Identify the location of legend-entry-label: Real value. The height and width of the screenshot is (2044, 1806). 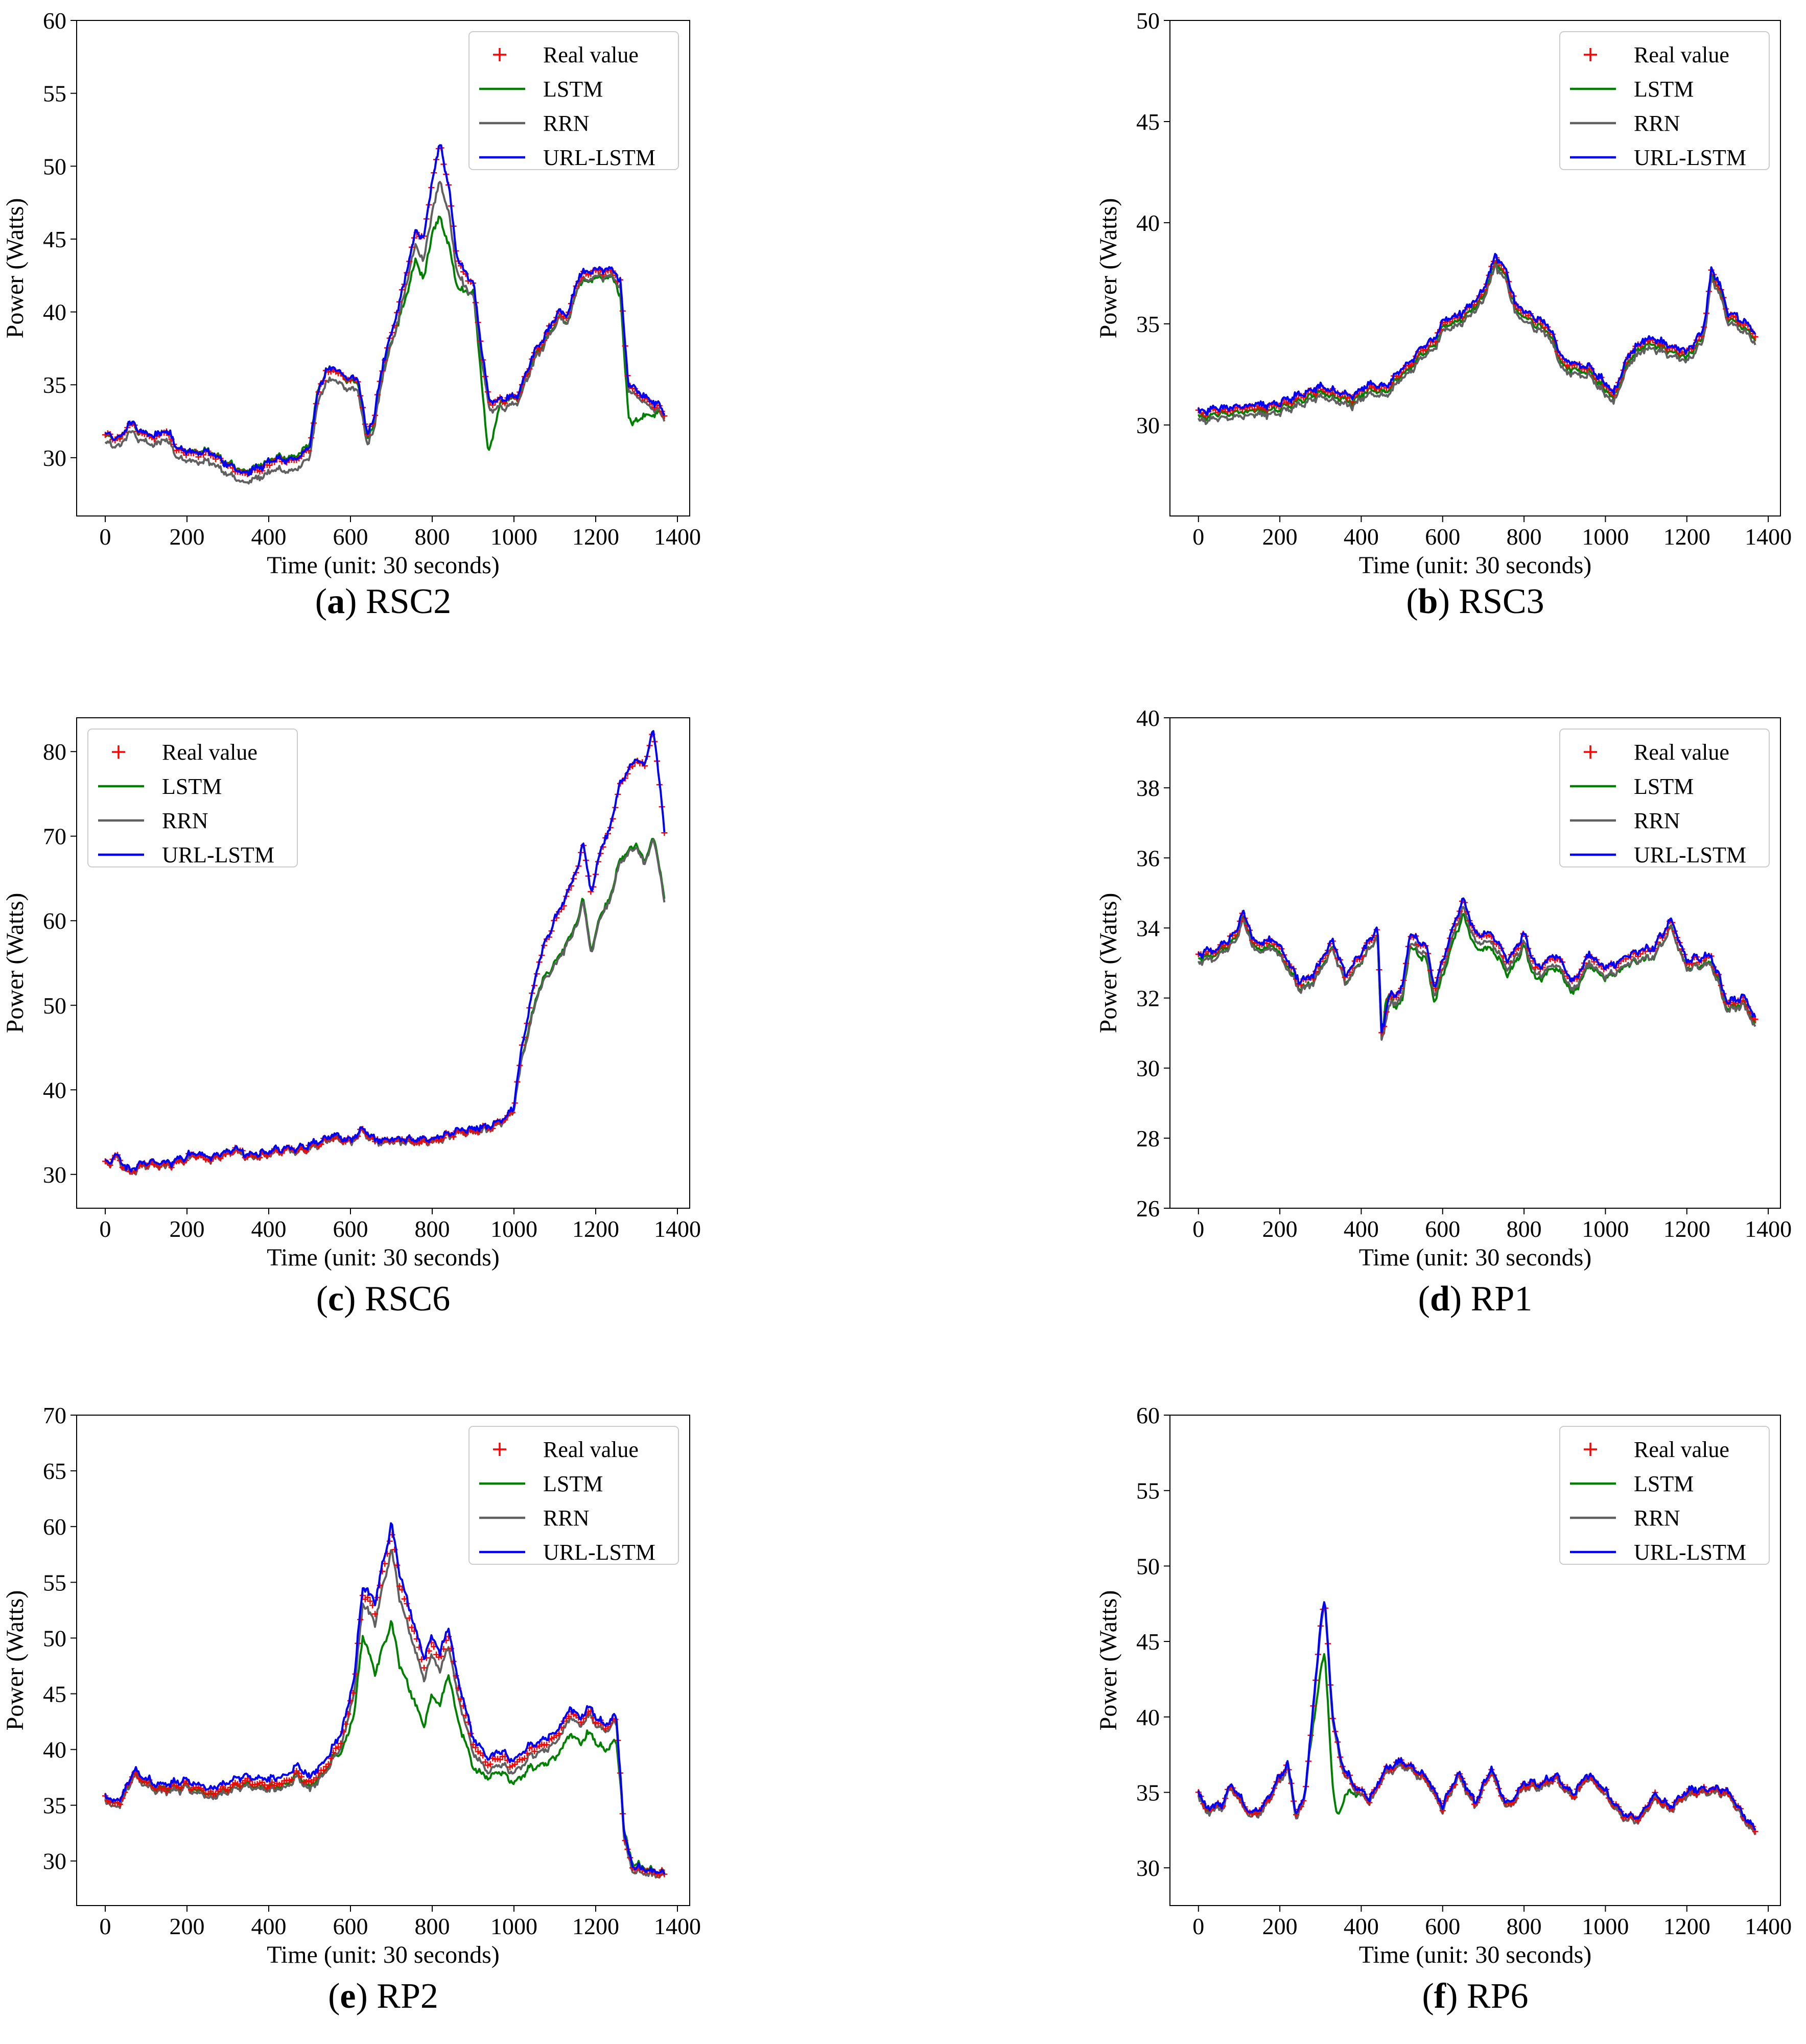
(1681, 54).